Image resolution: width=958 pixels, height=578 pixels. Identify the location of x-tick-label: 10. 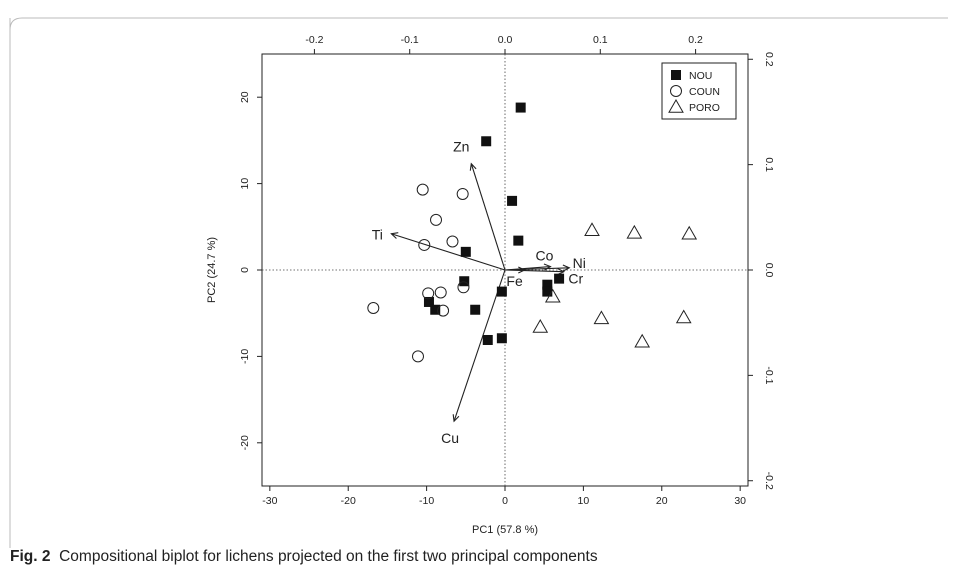
(584, 501).